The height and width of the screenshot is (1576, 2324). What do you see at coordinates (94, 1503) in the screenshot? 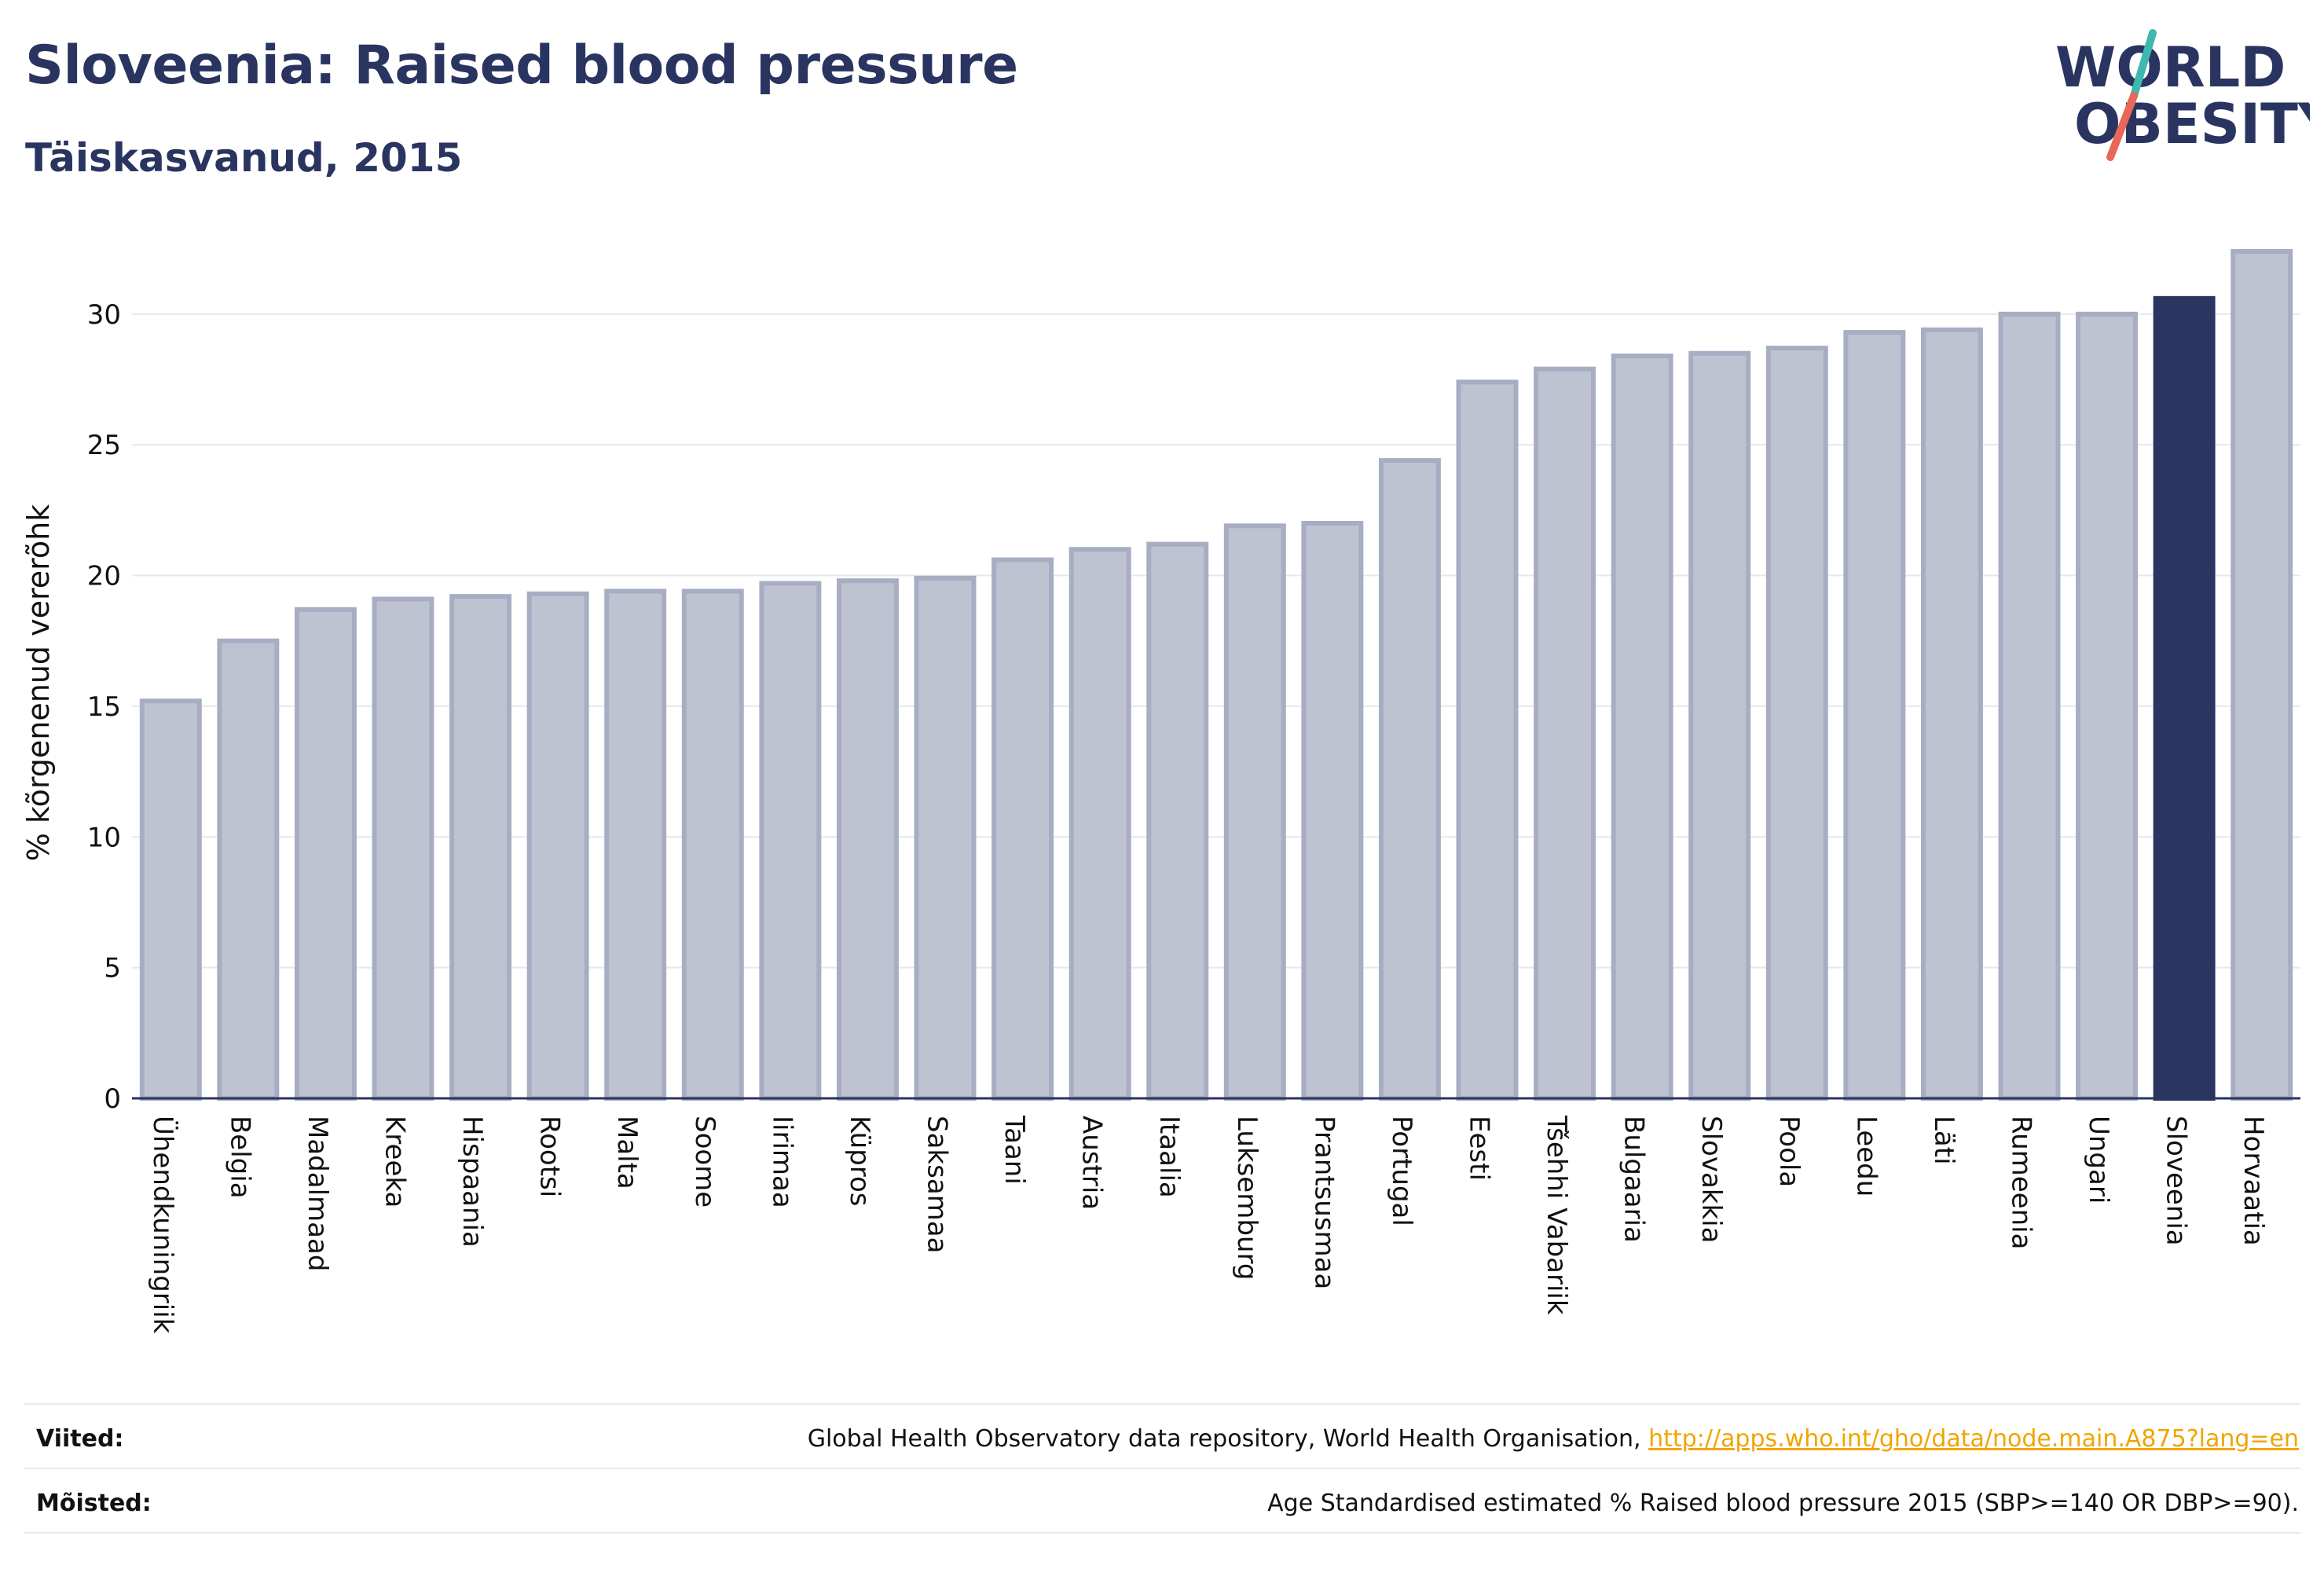
I see `definitions-label: Mõisted:` at bounding box center [94, 1503].